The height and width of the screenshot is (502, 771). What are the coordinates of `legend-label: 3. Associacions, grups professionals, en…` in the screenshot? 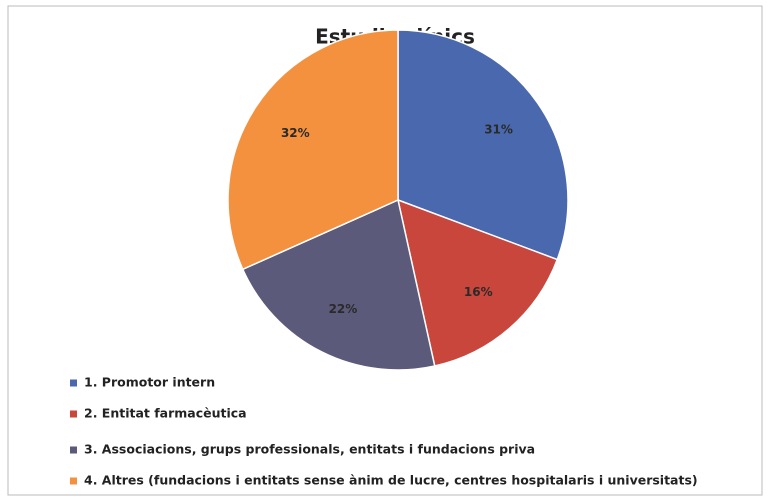 It's located at (309, 449).